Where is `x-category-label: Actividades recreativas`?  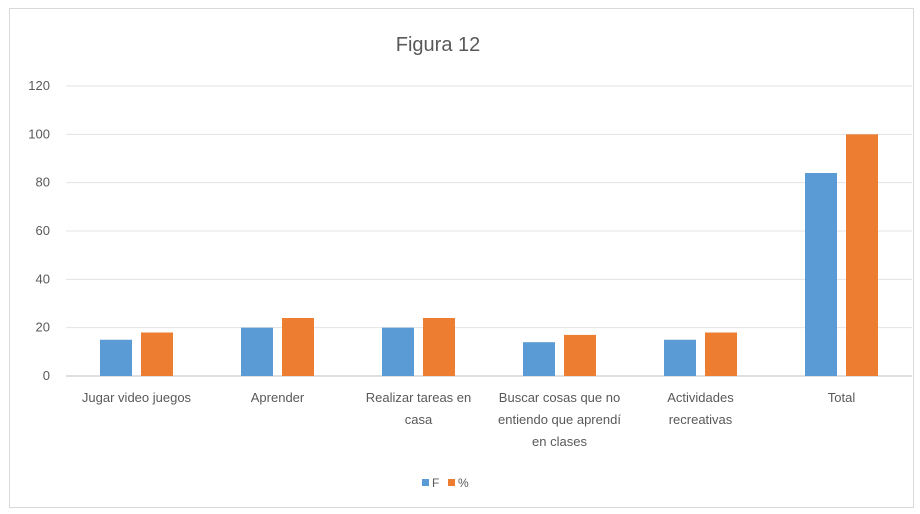
x-category-label: Actividades recreativas is located at coordinates (700, 408).